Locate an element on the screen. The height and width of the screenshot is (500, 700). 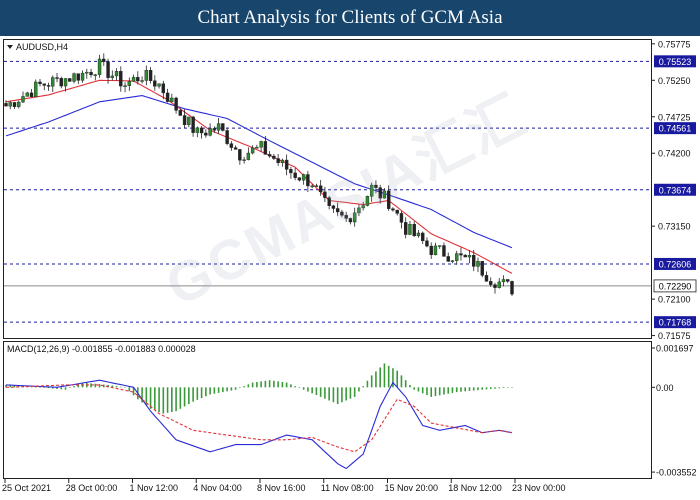
symbol-label: AUDUSD,H4 is located at coordinates (42, 47).